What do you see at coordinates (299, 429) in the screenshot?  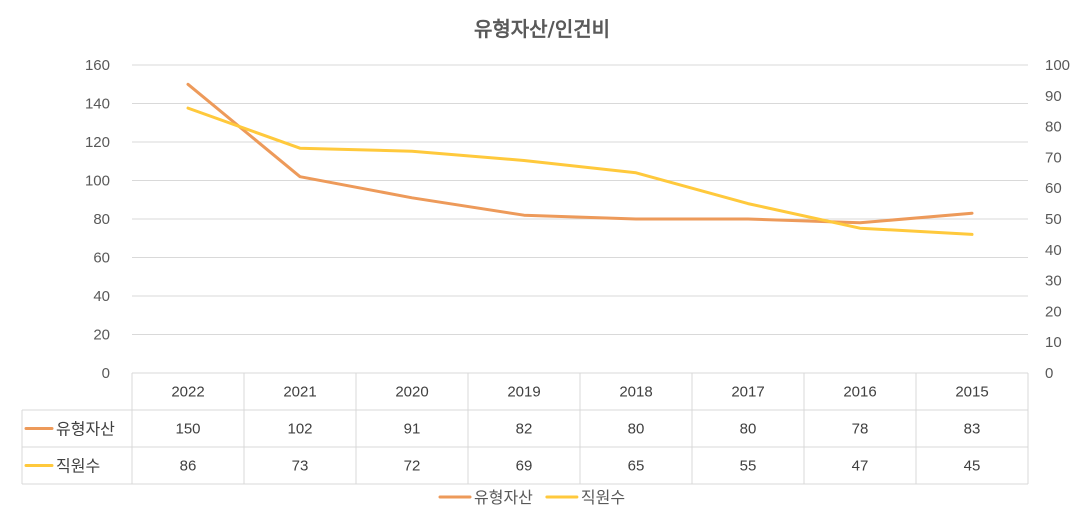 I see `table-cell-value: 102` at bounding box center [299, 429].